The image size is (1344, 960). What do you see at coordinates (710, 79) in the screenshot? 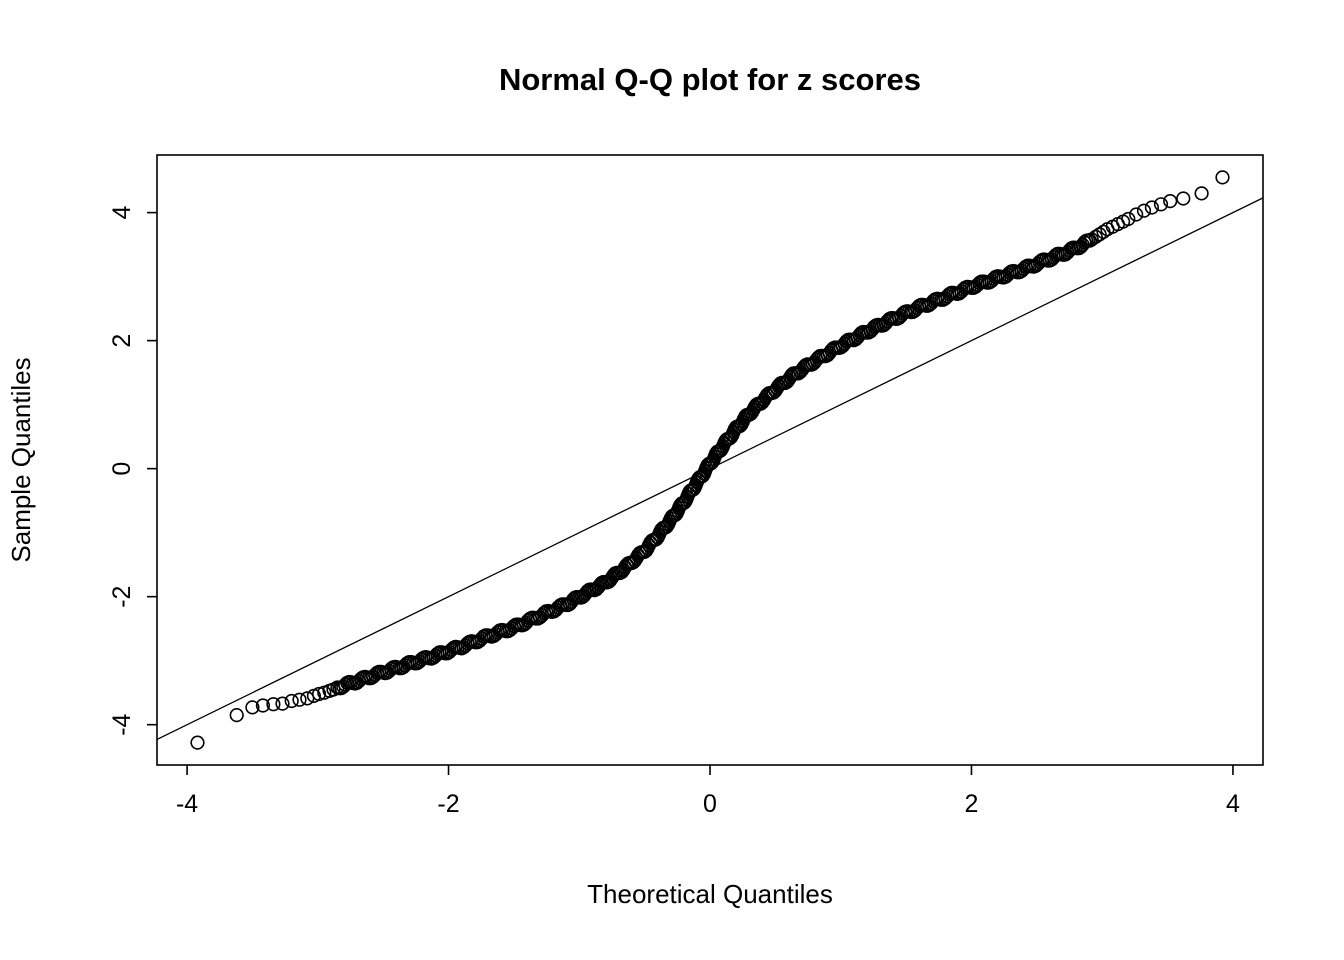
I see `chart-title: Normal Q-Q plot for z scores` at bounding box center [710, 79].